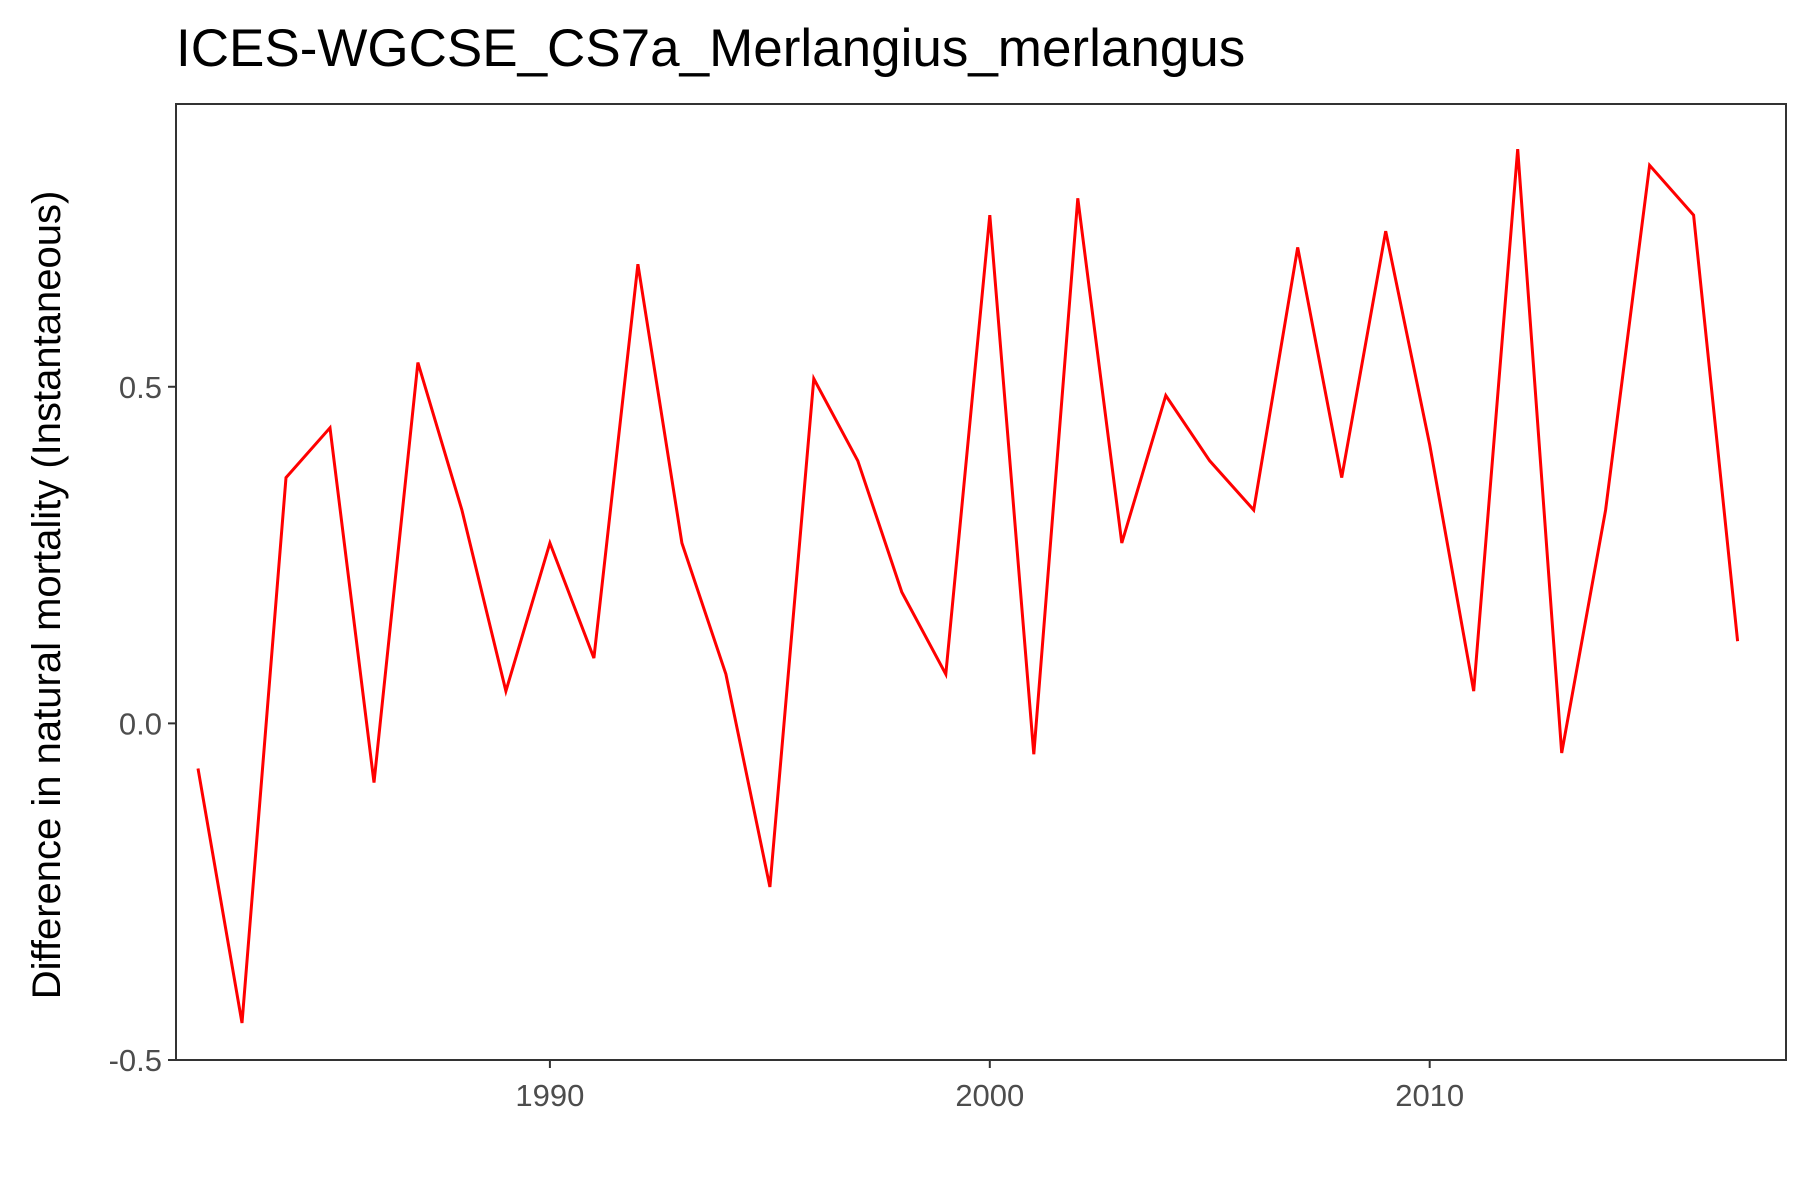 The height and width of the screenshot is (1200, 1800). What do you see at coordinates (140, 723) in the screenshot?
I see `y-tick-label: 0.0` at bounding box center [140, 723].